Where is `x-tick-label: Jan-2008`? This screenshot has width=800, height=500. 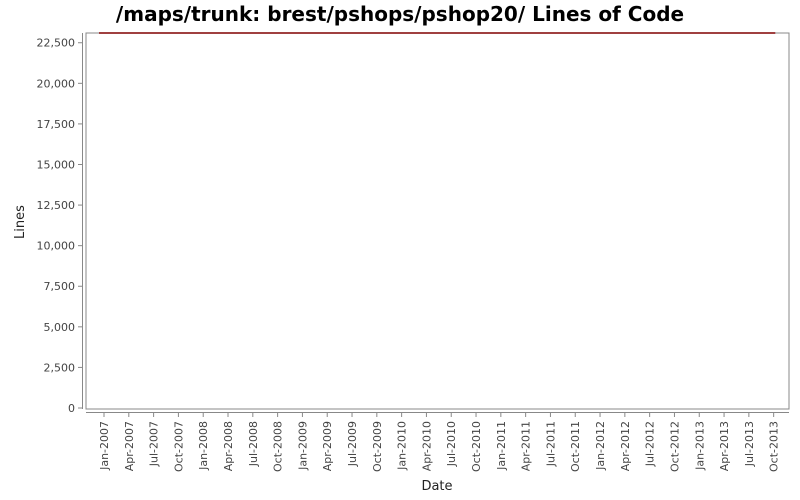 x-tick-label: Jan-2008 is located at coordinates (203, 446).